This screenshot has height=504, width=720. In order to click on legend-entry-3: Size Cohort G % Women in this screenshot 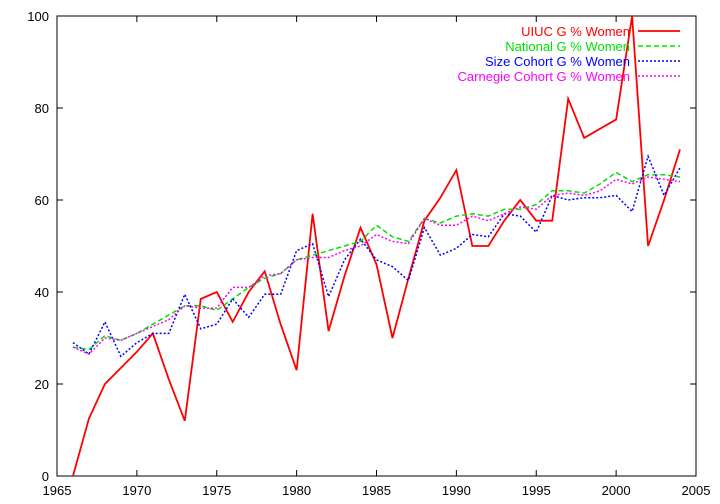, I will do `click(582, 61)`.